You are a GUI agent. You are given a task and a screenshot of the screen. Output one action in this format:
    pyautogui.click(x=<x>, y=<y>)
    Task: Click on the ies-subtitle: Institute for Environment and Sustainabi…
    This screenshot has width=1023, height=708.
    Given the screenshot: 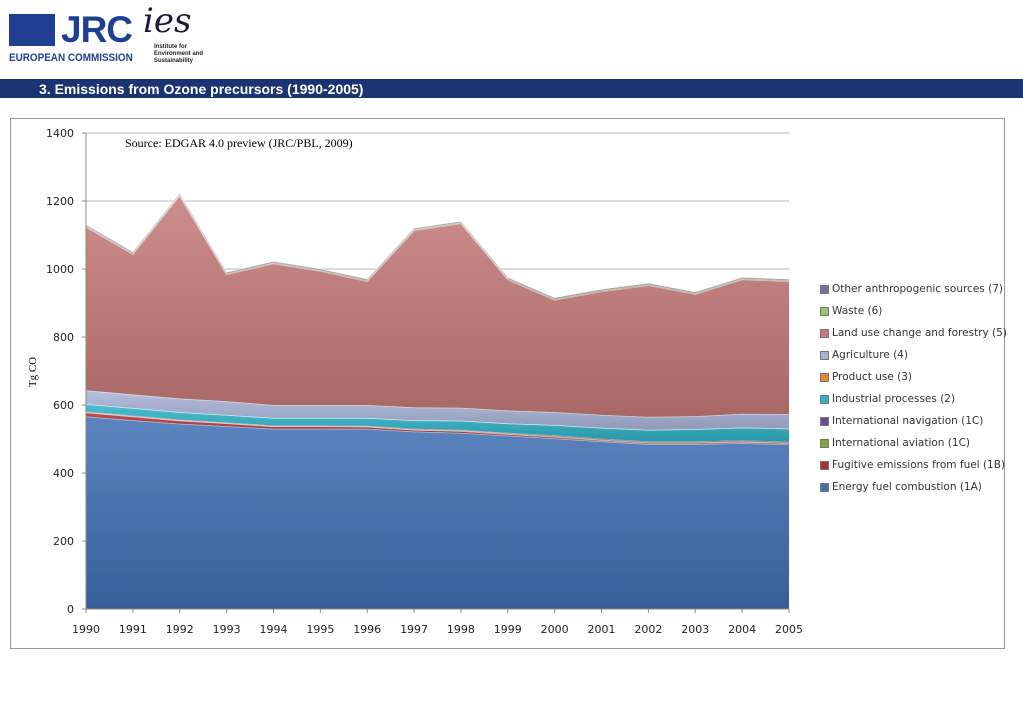 What is the action you would take?
    pyautogui.click(x=179, y=54)
    